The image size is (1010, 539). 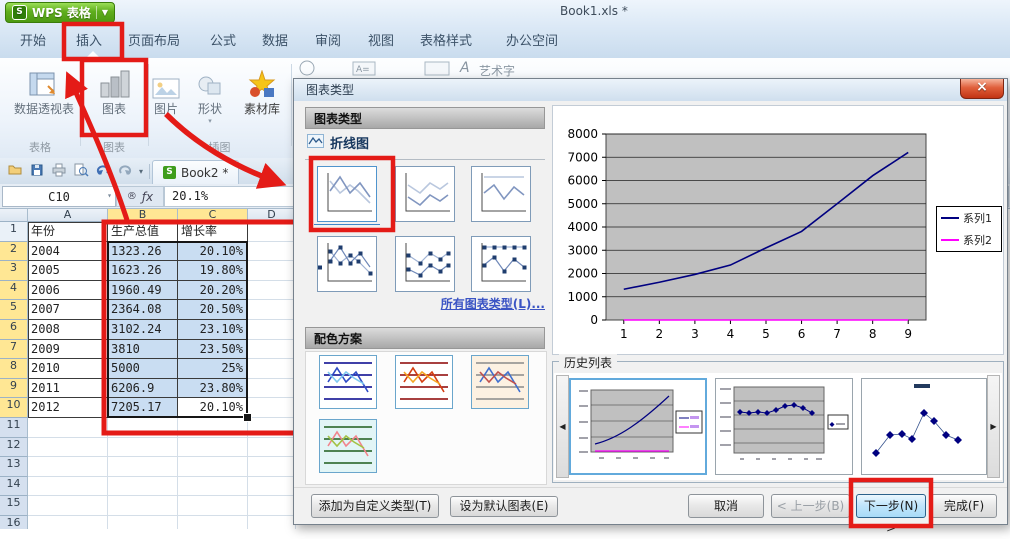 I want to click on cell-a10: 2012, so click(x=68, y=408).